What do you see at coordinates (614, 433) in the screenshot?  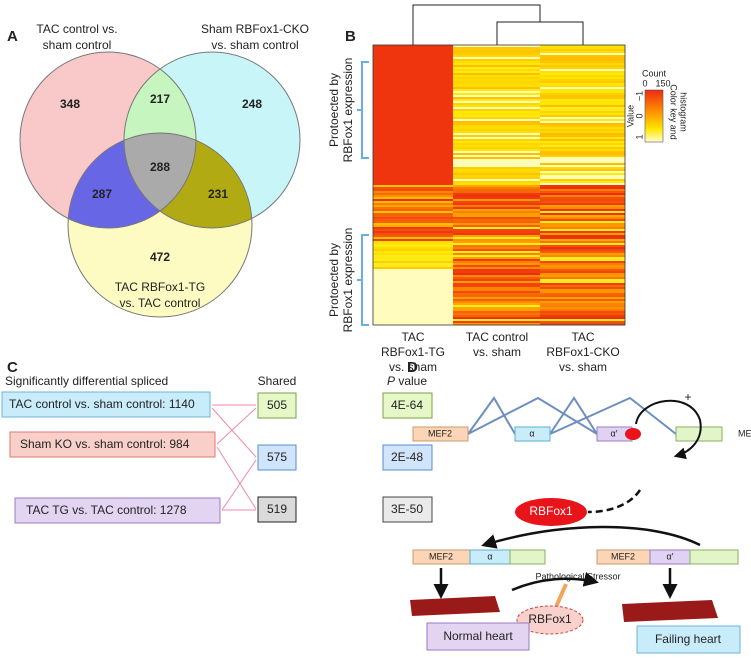 I see `exon-label: α′` at bounding box center [614, 433].